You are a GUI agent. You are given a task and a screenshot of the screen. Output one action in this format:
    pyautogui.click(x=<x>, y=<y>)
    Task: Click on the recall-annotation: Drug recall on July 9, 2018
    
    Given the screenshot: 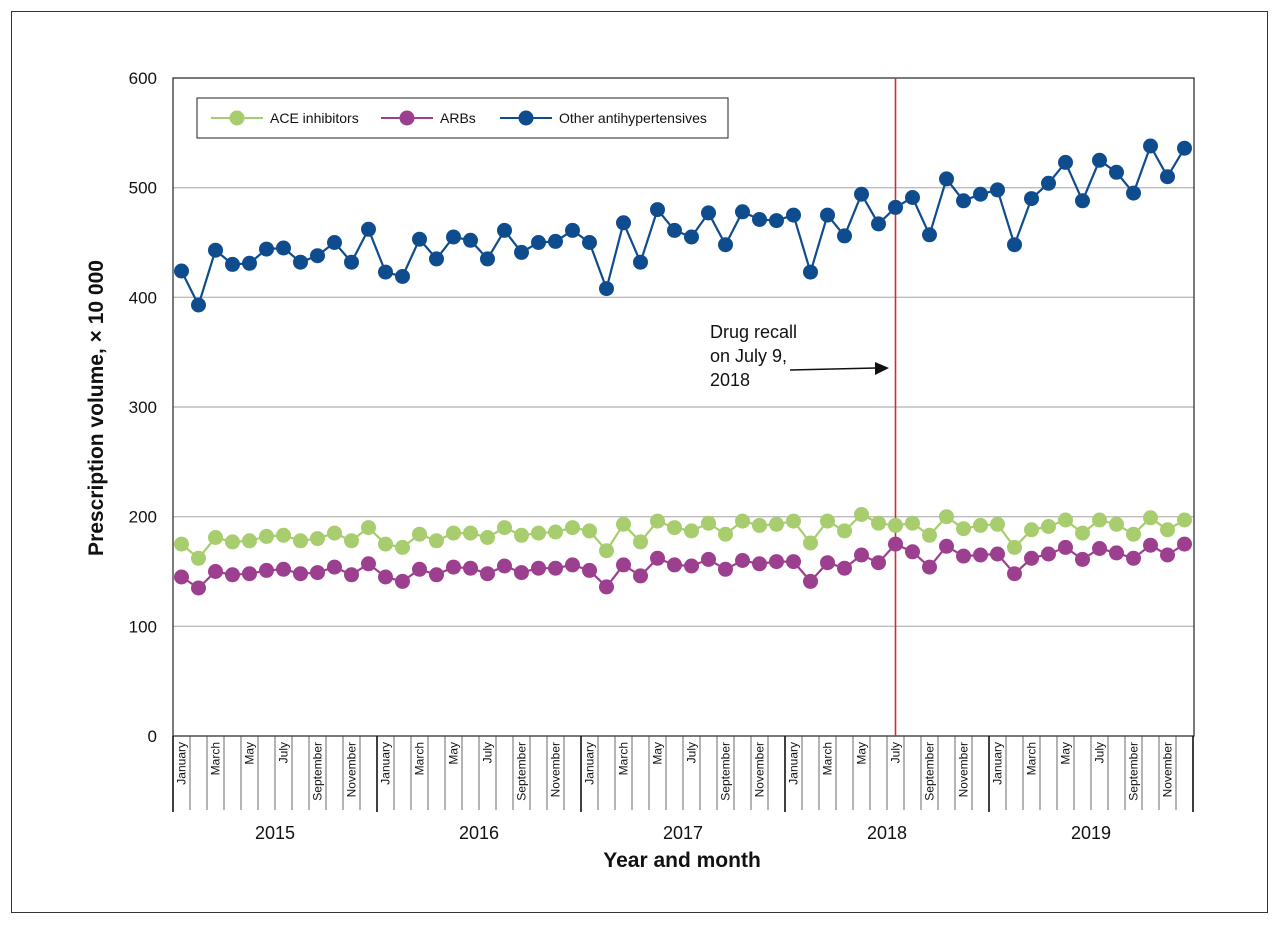 What is the action you would take?
    pyautogui.click(x=799, y=356)
    